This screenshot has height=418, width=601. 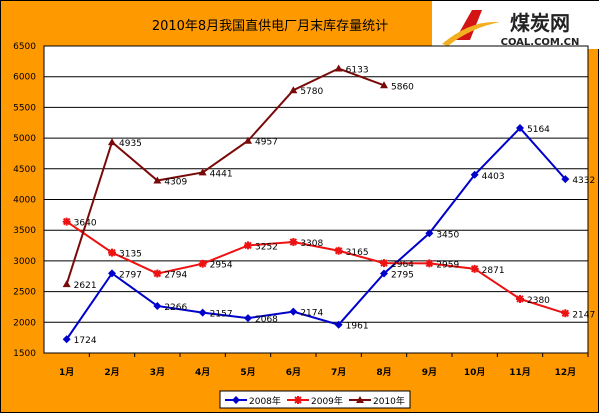 I want to click on y-tick-label: 6000, so click(x=24, y=78).